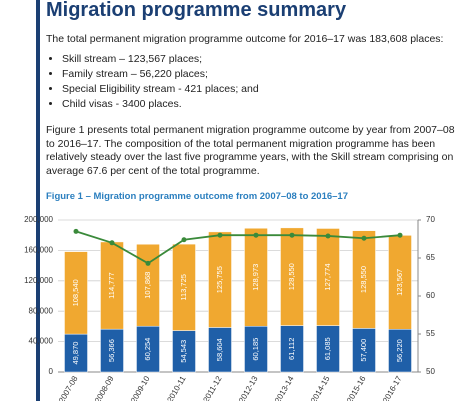  What do you see at coordinates (399, 282) in the screenshot?
I see `value-label: 123,567` at bounding box center [399, 282].